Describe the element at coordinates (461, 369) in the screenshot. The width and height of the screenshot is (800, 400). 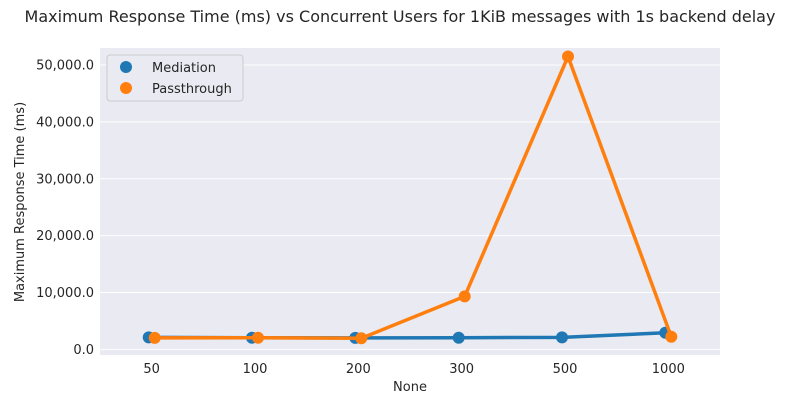
I see `x-tick-label: 300` at that location.